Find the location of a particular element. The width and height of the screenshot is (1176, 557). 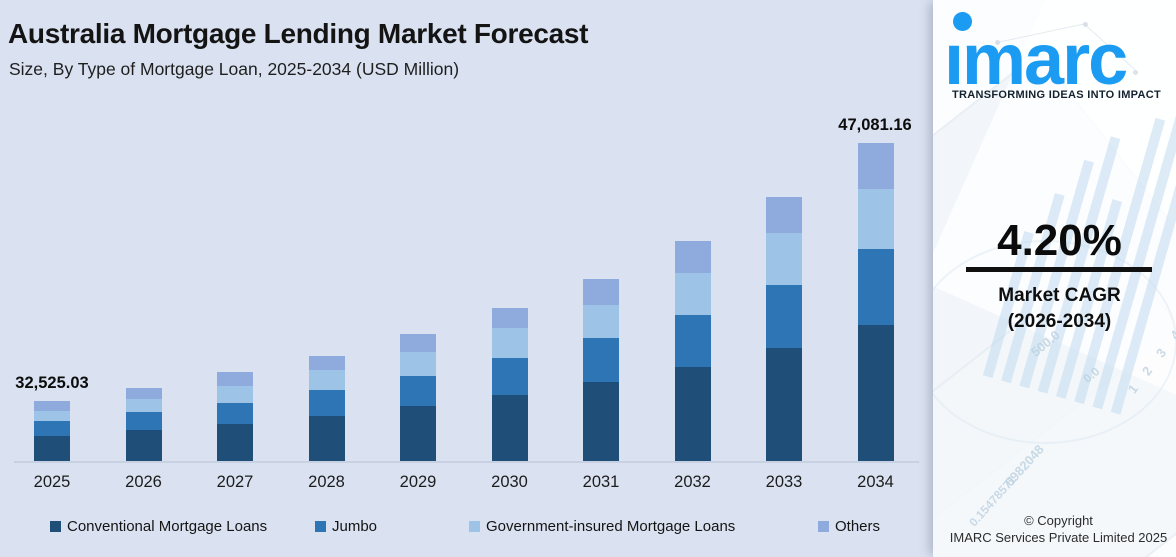

watermark-number: 0.0 is located at coordinates (1091, 375).